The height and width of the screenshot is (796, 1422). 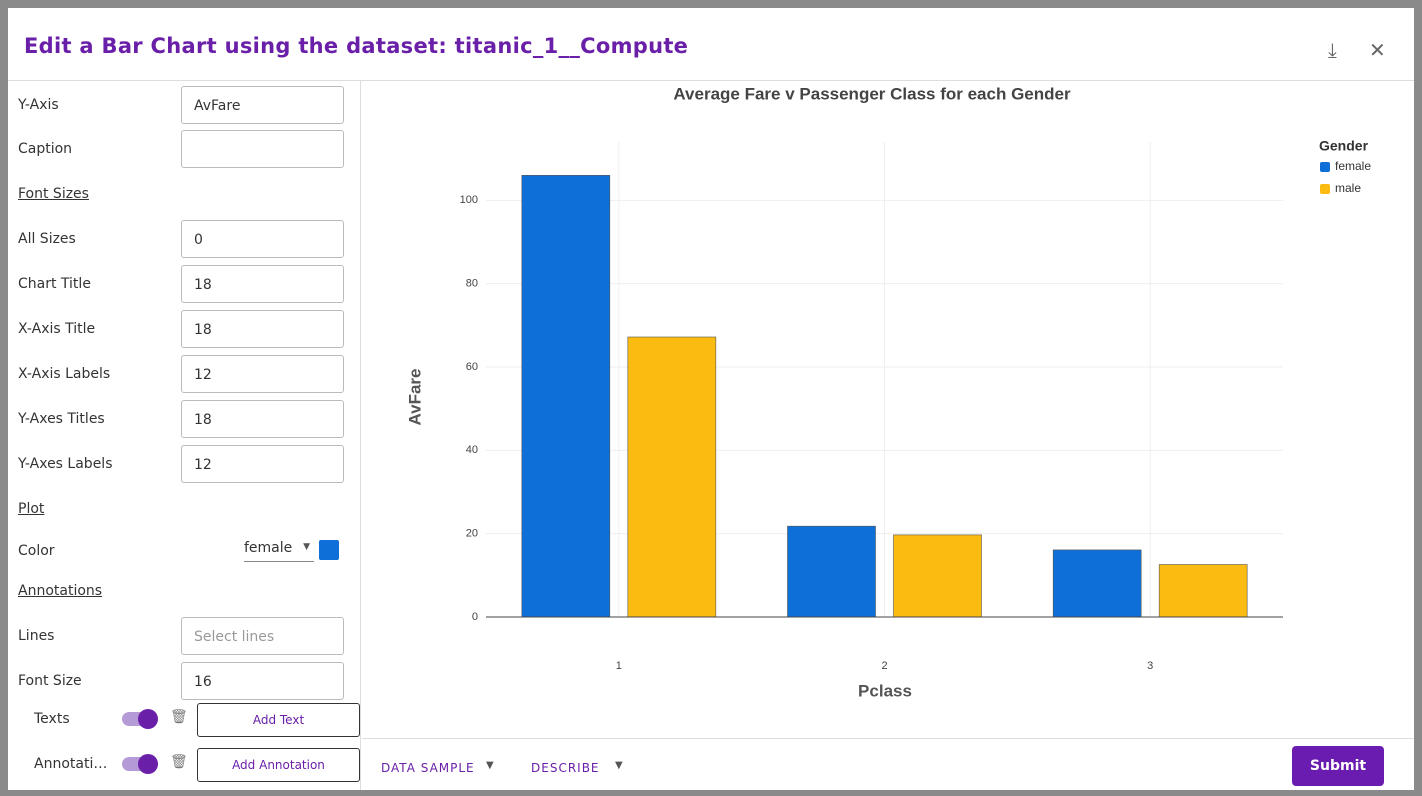 I want to click on form-row: Y-Axes Labels 12, so click(x=183, y=465).